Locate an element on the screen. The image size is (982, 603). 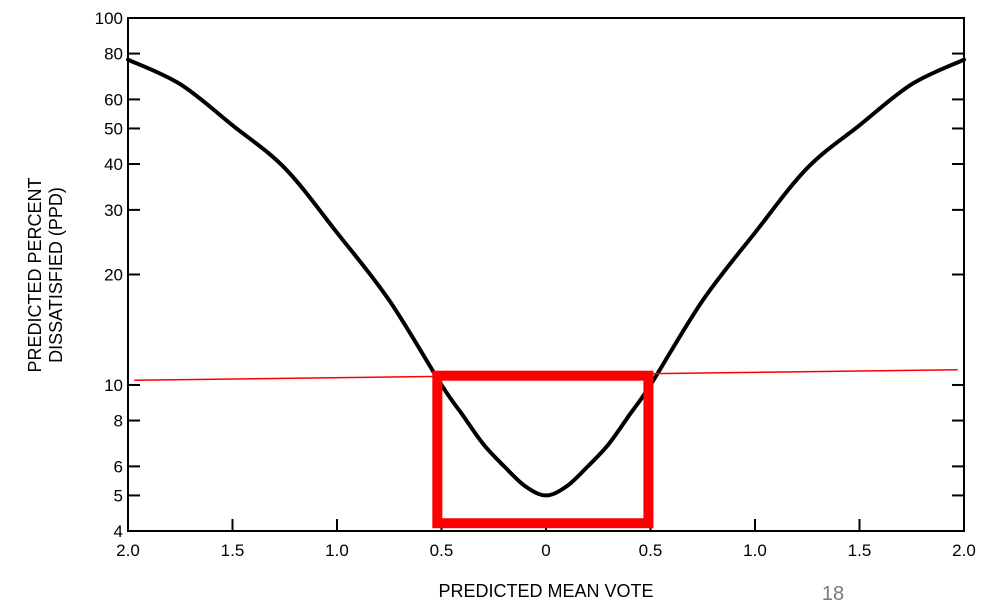
y-axis-tick-labels: 4 5 6 8 10 20 30 40 50 60 80 100 is located at coordinates (109, 275).